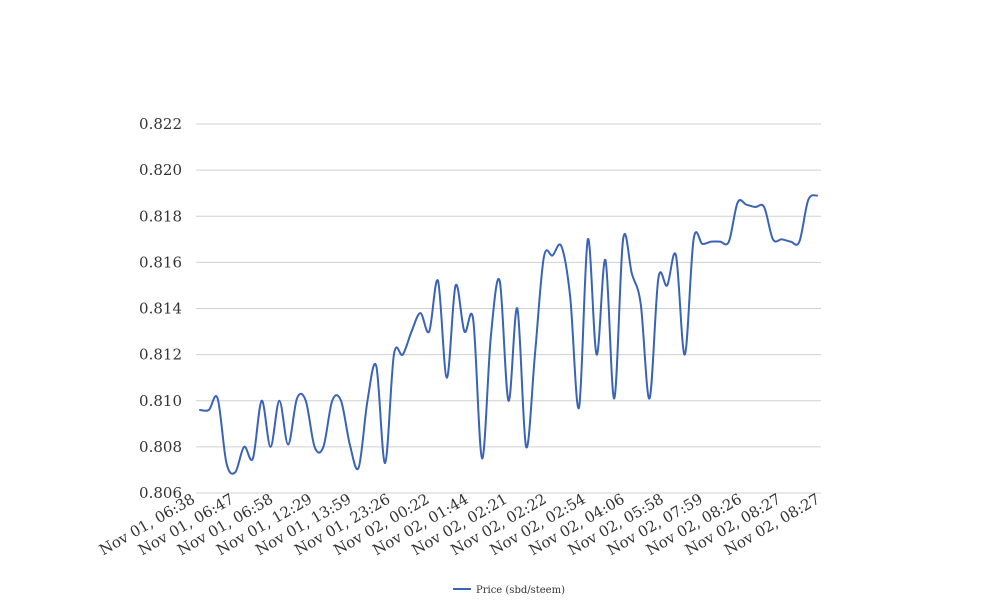 Image resolution: width=1008 pixels, height=616 pixels. What do you see at coordinates (160, 447) in the screenshot?
I see `y-tick-label: 0.808` at bounding box center [160, 447].